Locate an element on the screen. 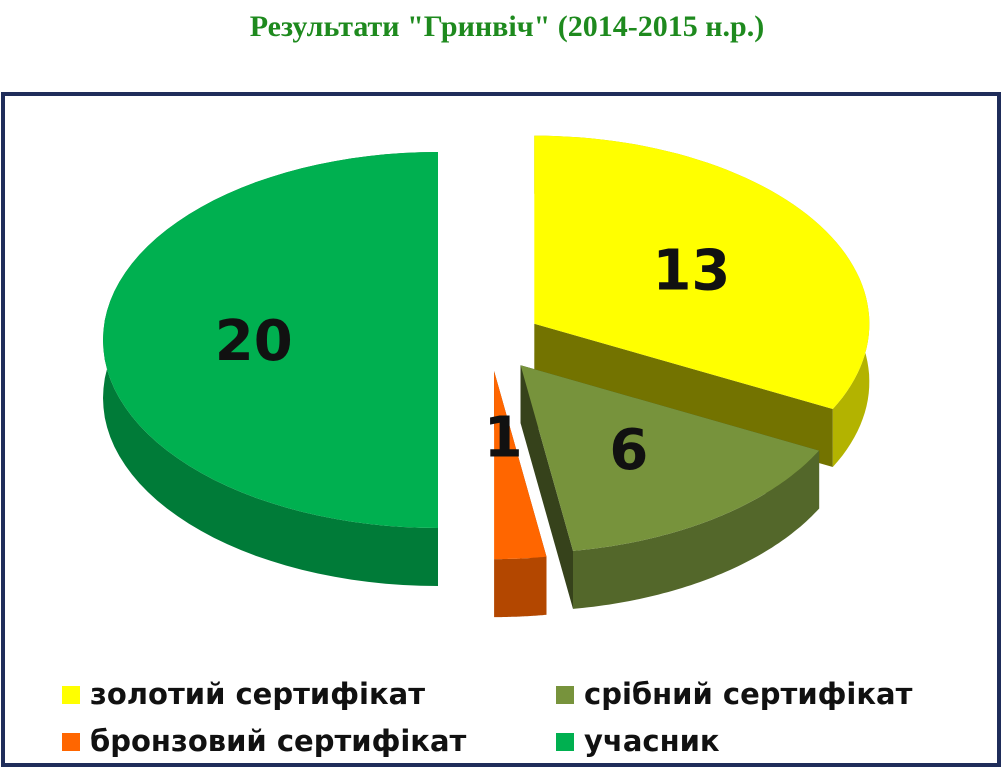 This screenshot has height=768, width=1004. data-label: 6 is located at coordinates (628, 450).